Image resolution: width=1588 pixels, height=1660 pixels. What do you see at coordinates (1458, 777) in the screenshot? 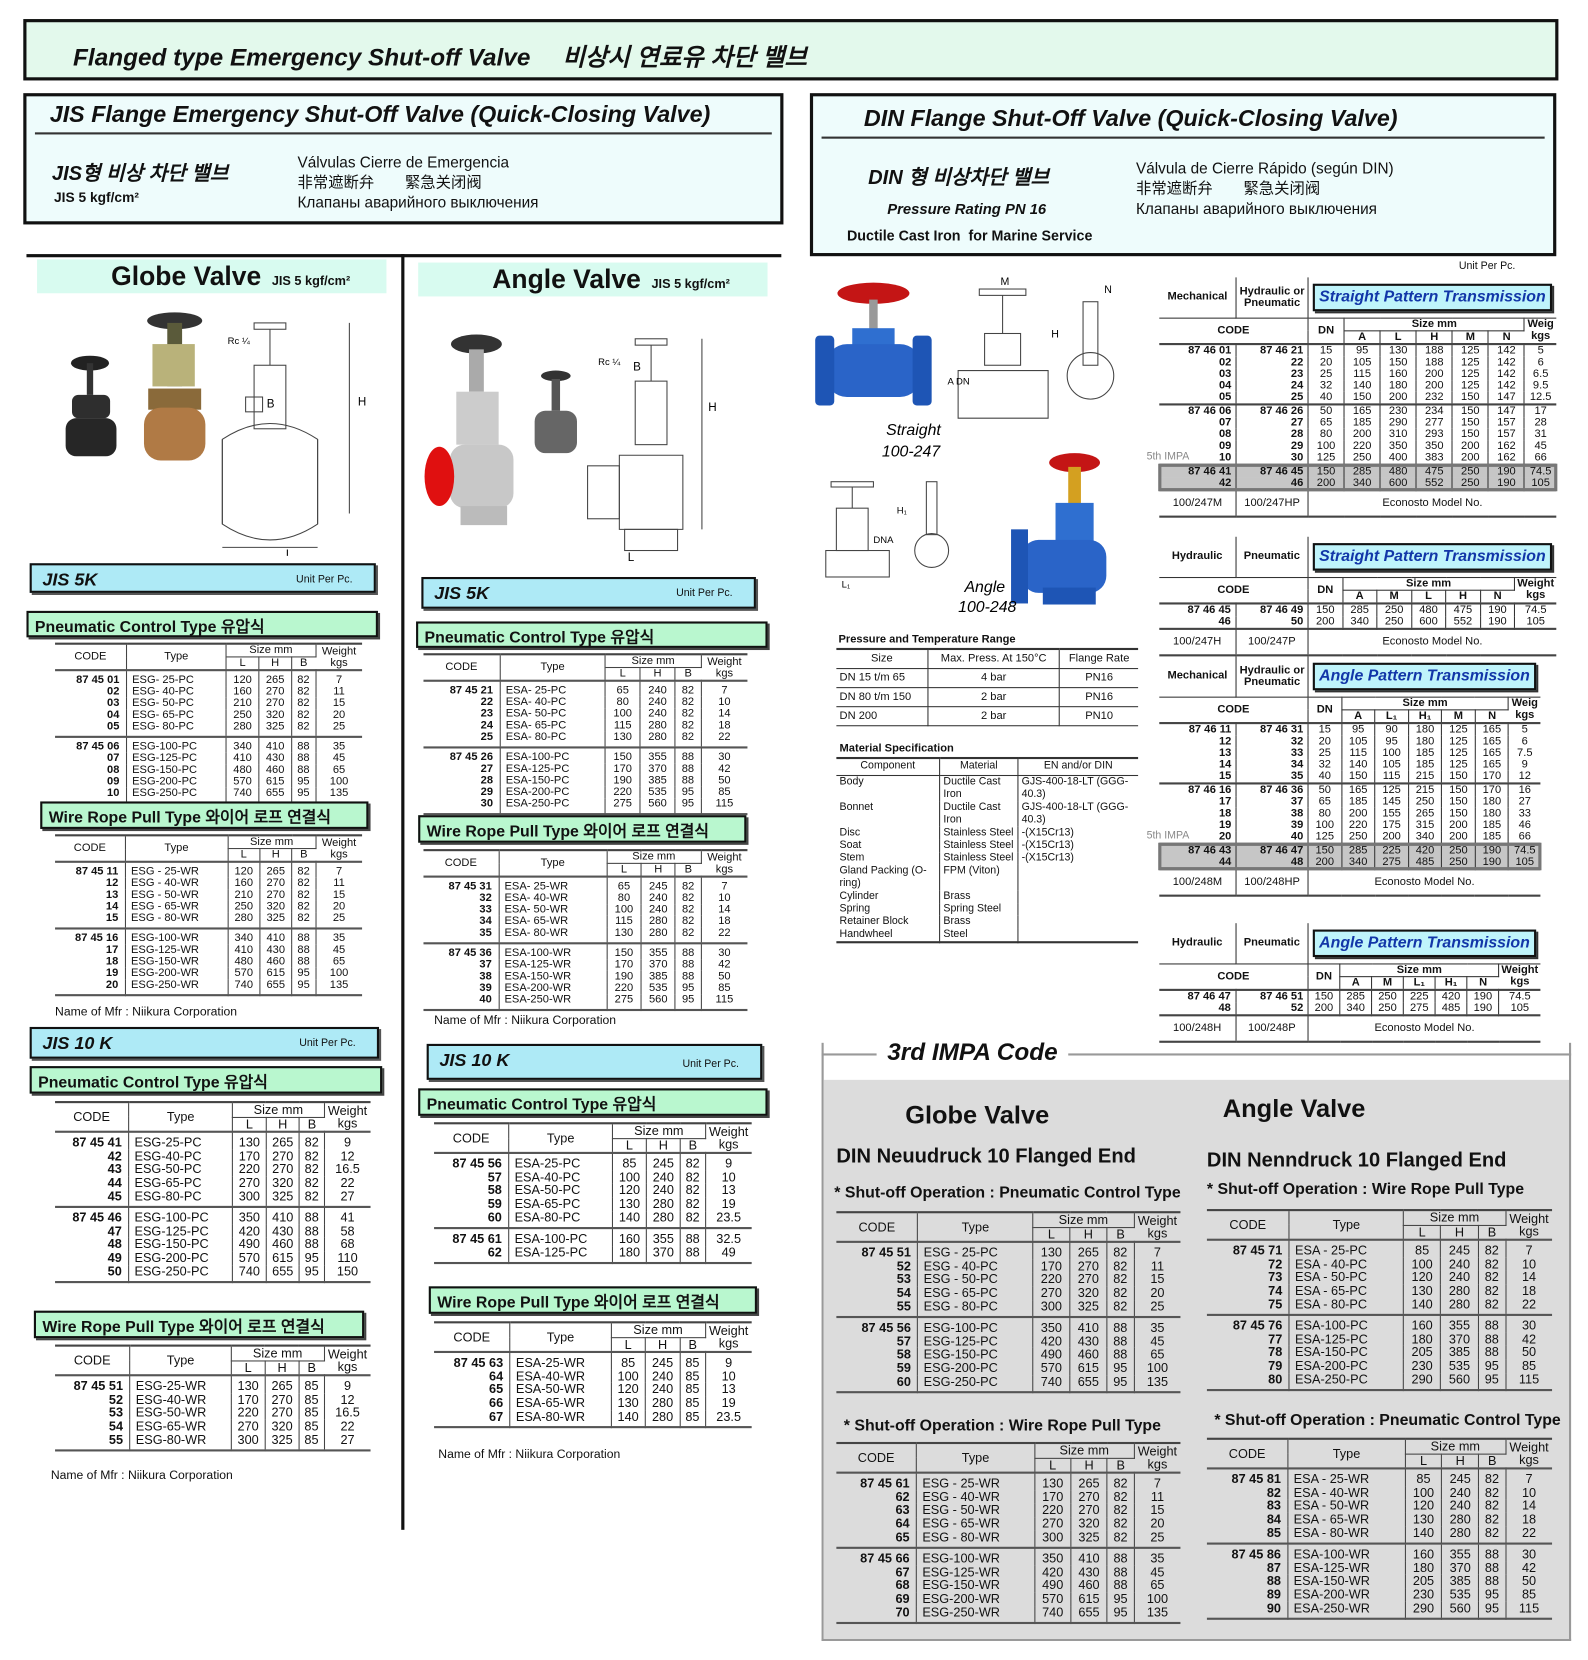
I see `dim-cell: 150` at bounding box center [1458, 777].